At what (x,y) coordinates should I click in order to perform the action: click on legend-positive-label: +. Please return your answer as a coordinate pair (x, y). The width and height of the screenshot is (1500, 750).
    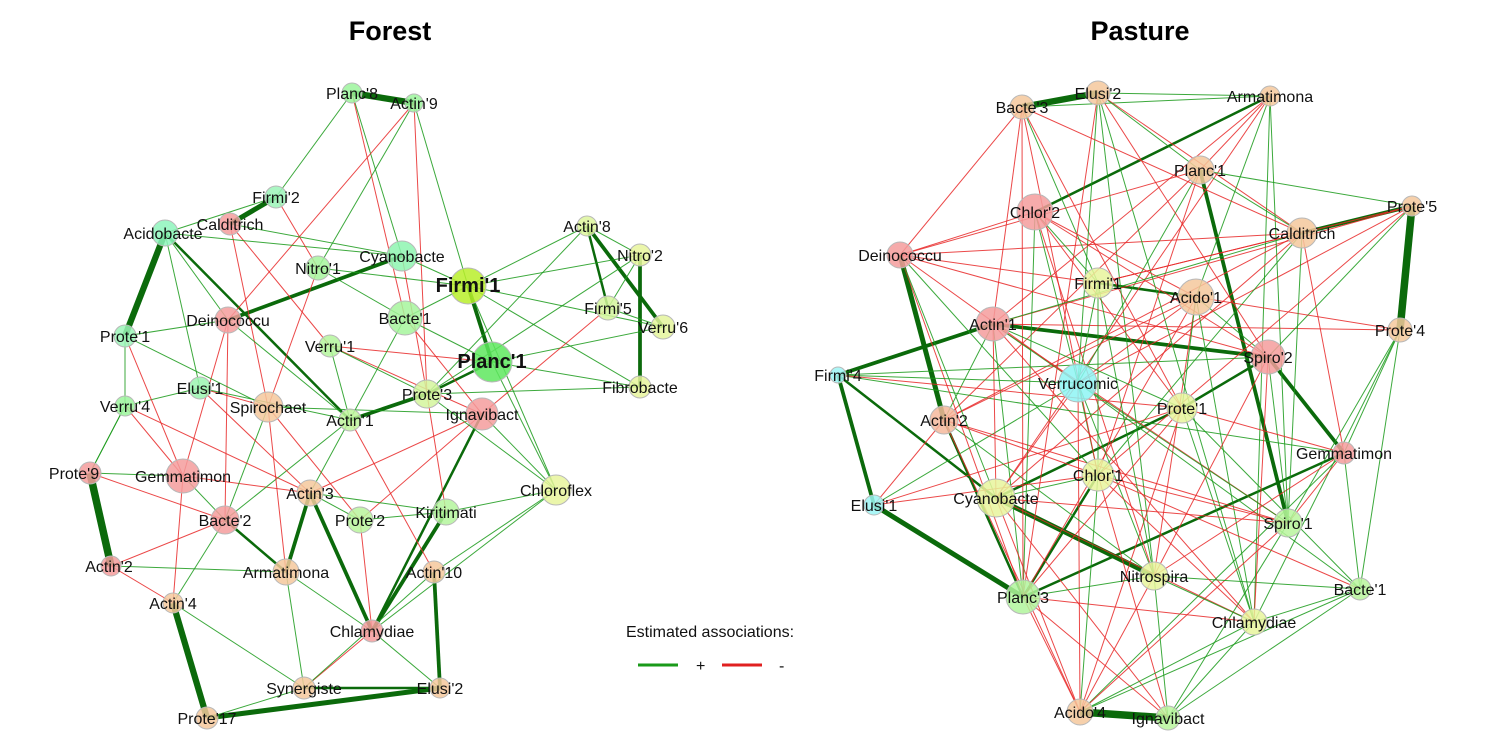
    Looking at the image, I should click on (700, 666).